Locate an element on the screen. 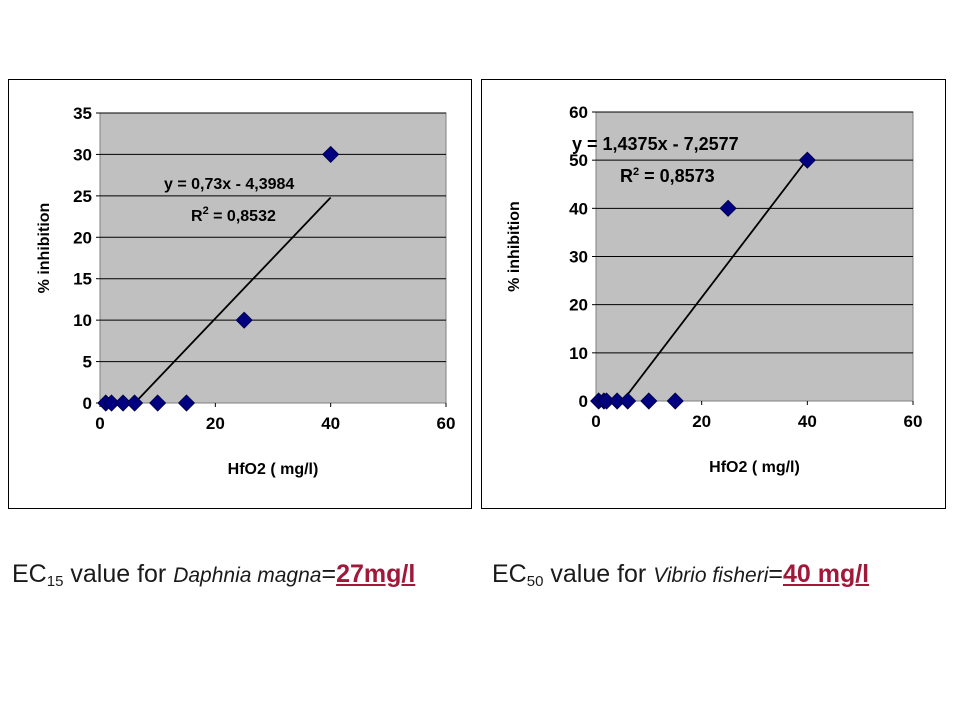 The image size is (960, 720). caption-subscript: 15 is located at coordinates (55, 581).